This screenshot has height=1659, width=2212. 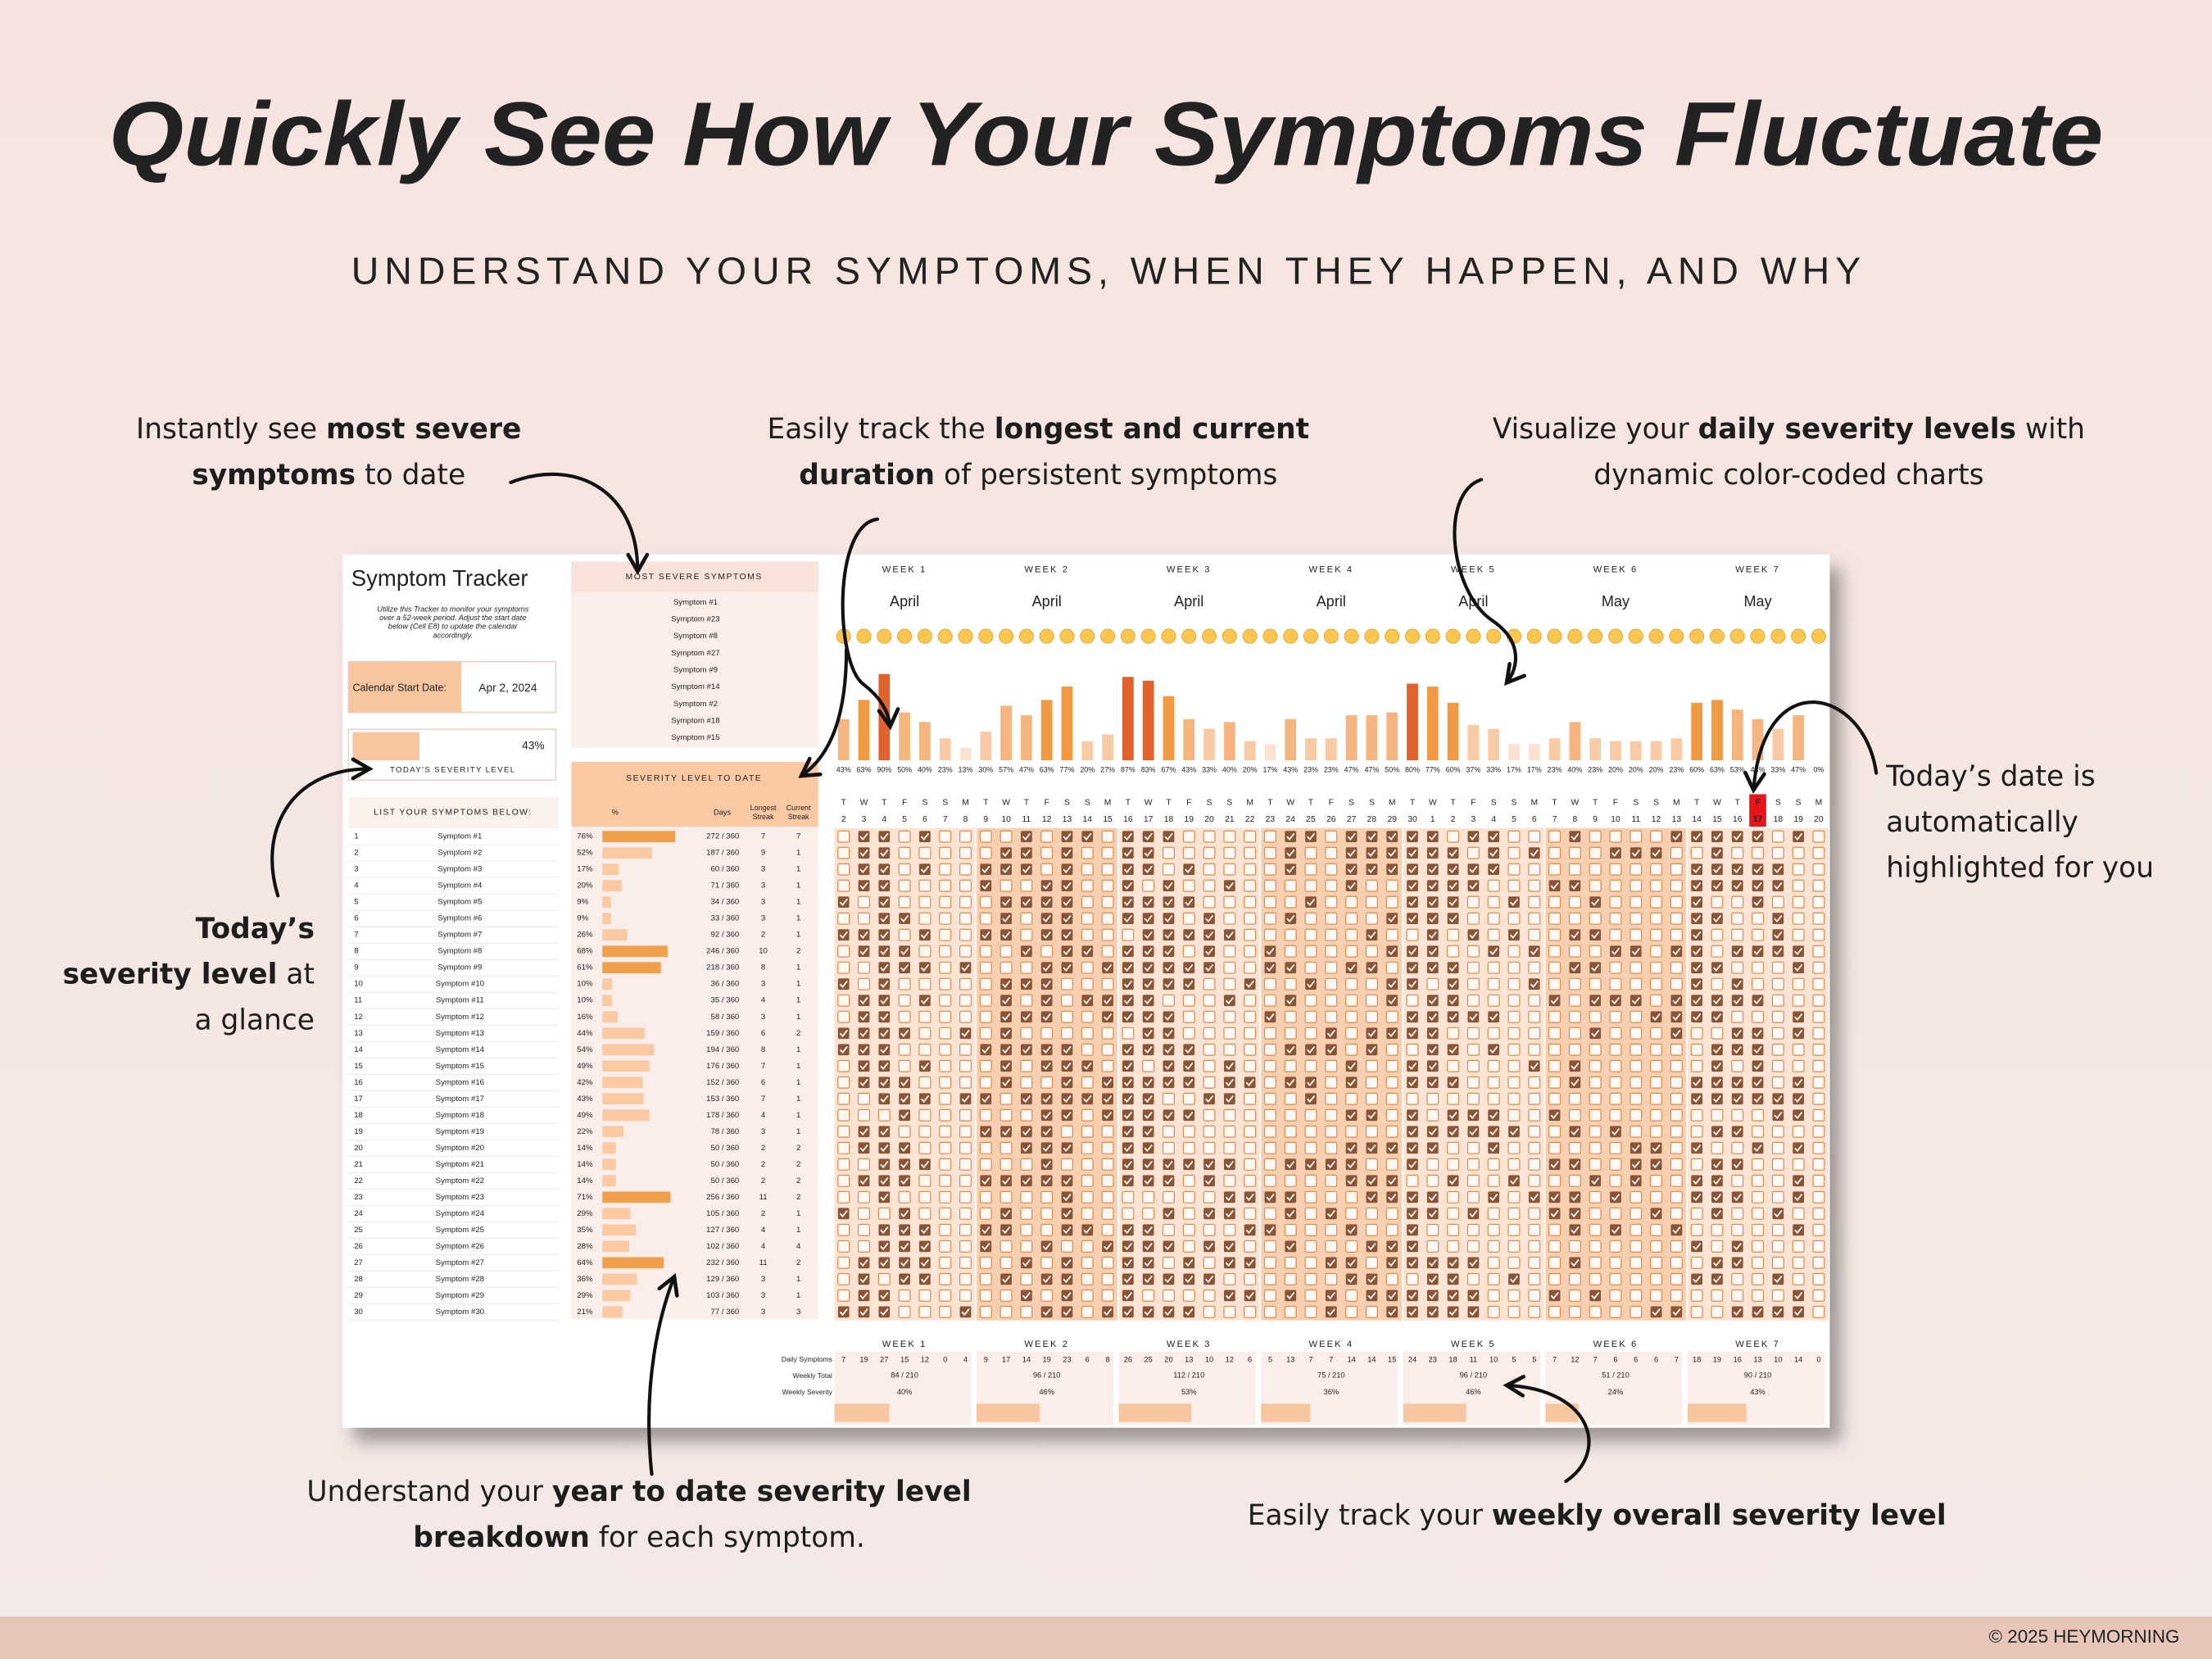 I want to click on daily-symptom-count: 25, so click(x=1148, y=1359).